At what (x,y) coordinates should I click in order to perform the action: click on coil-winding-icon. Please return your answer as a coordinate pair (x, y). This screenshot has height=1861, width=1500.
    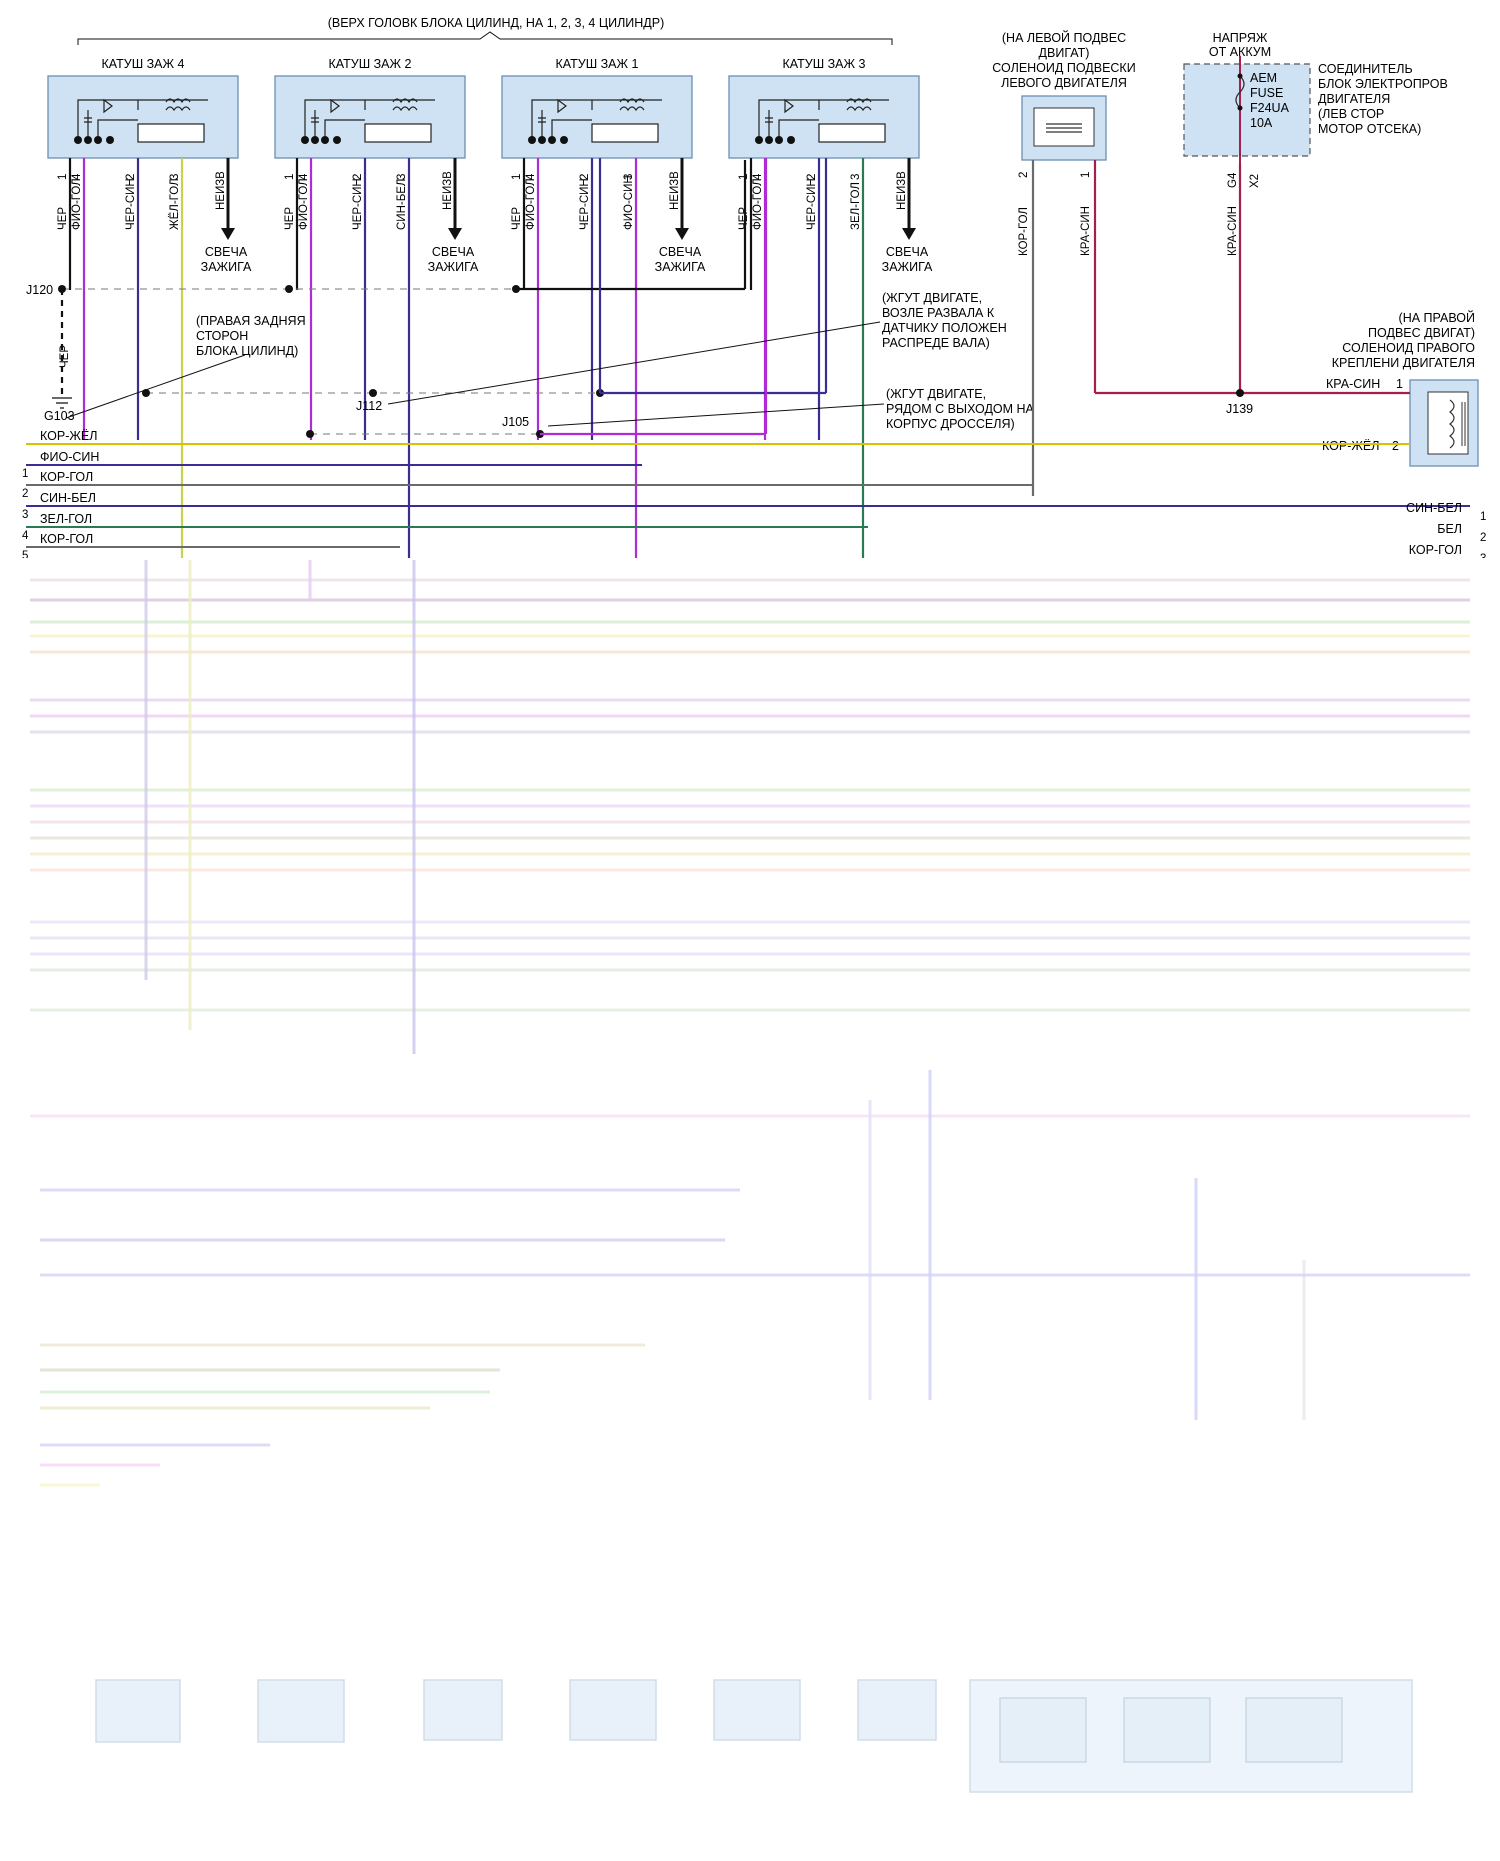
    Looking at the image, I should click on (859, 105).